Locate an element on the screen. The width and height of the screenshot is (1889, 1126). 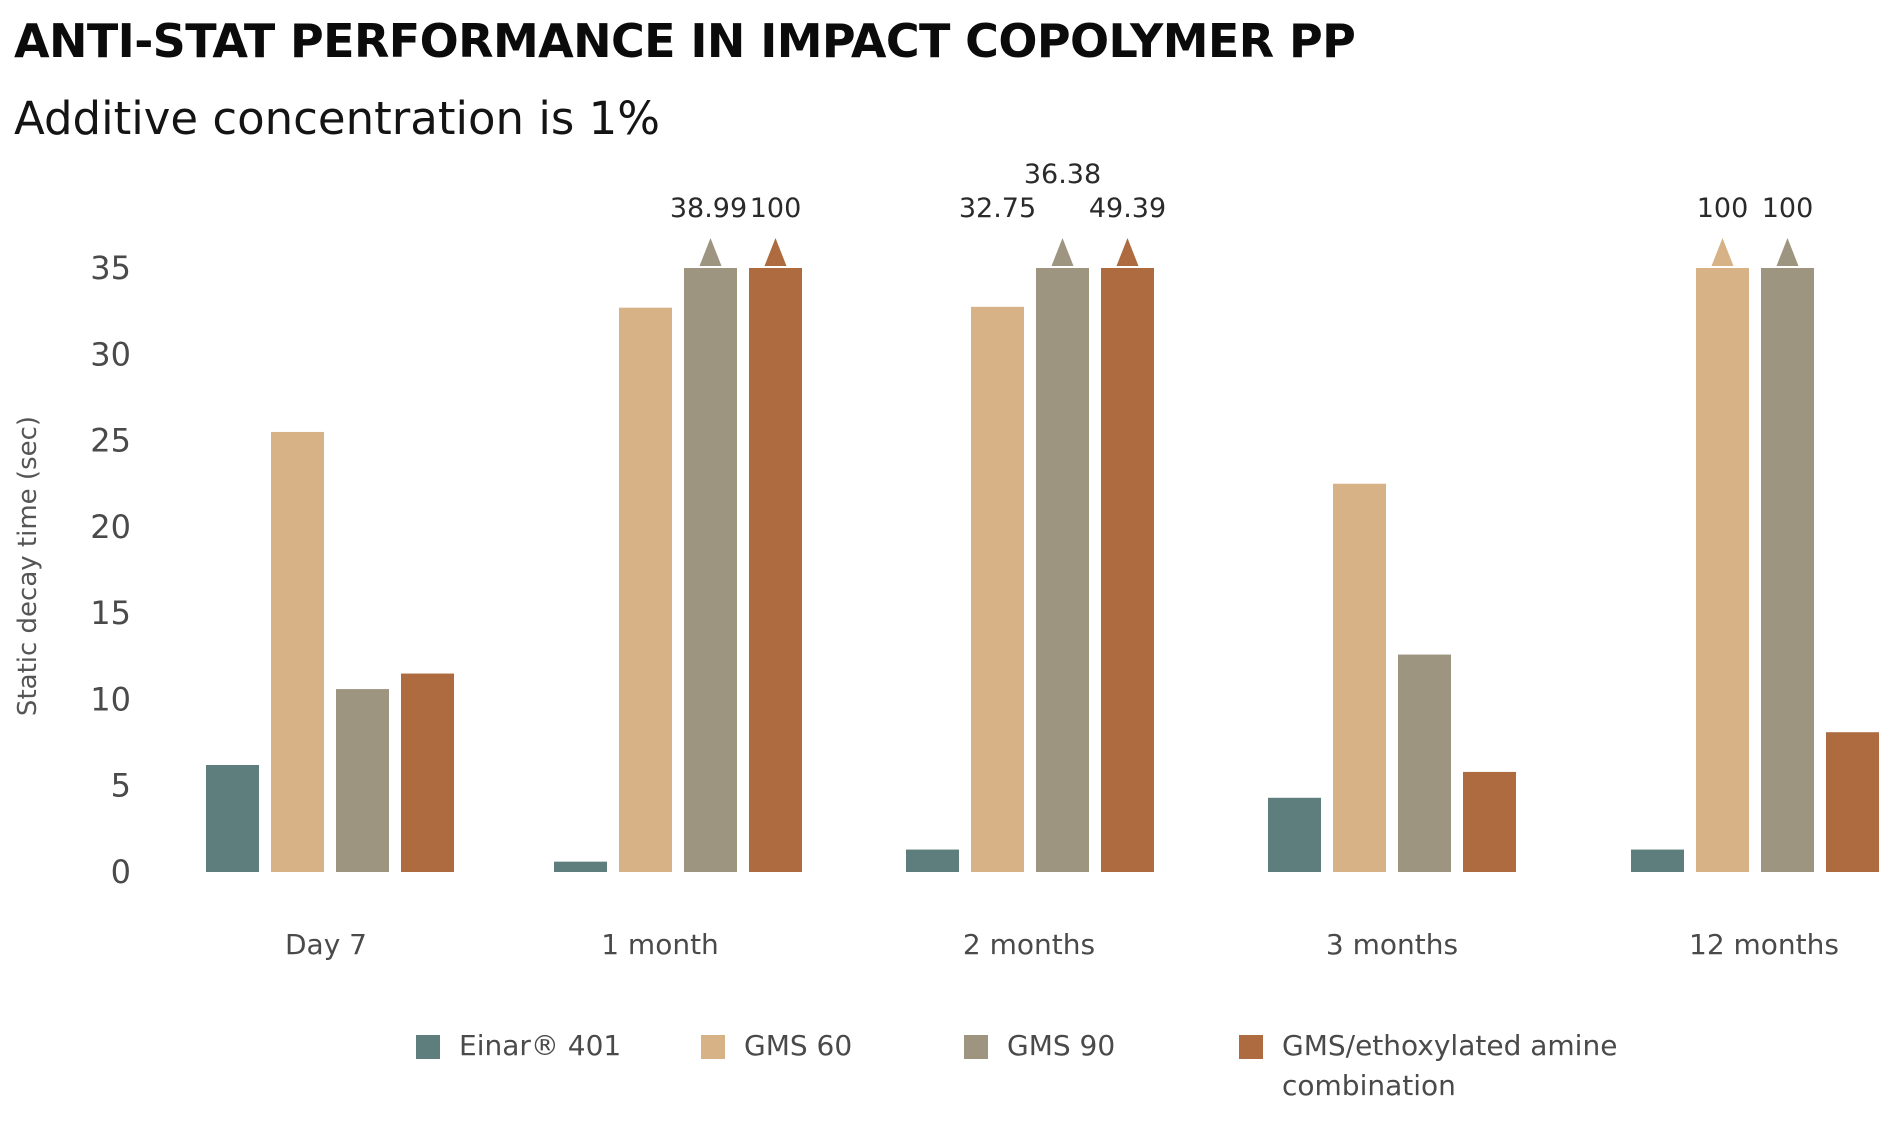
x-category-label: 3 months is located at coordinates (1392, 944).